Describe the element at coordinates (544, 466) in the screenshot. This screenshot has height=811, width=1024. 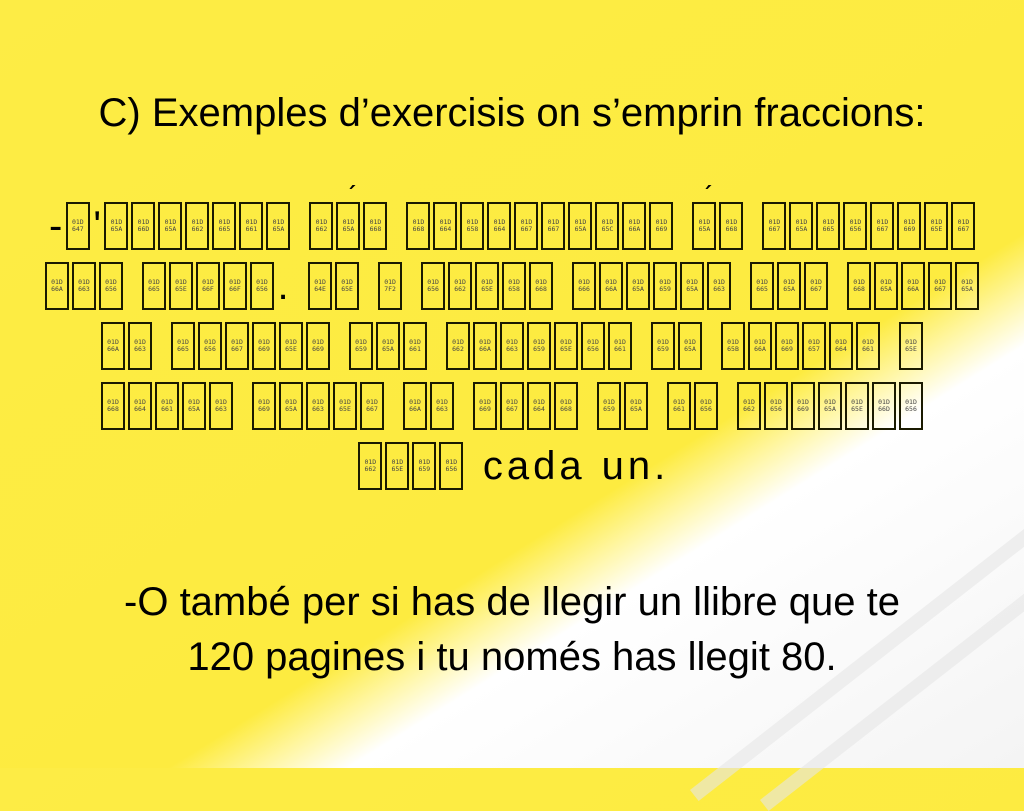
I see `text-char: d` at that location.